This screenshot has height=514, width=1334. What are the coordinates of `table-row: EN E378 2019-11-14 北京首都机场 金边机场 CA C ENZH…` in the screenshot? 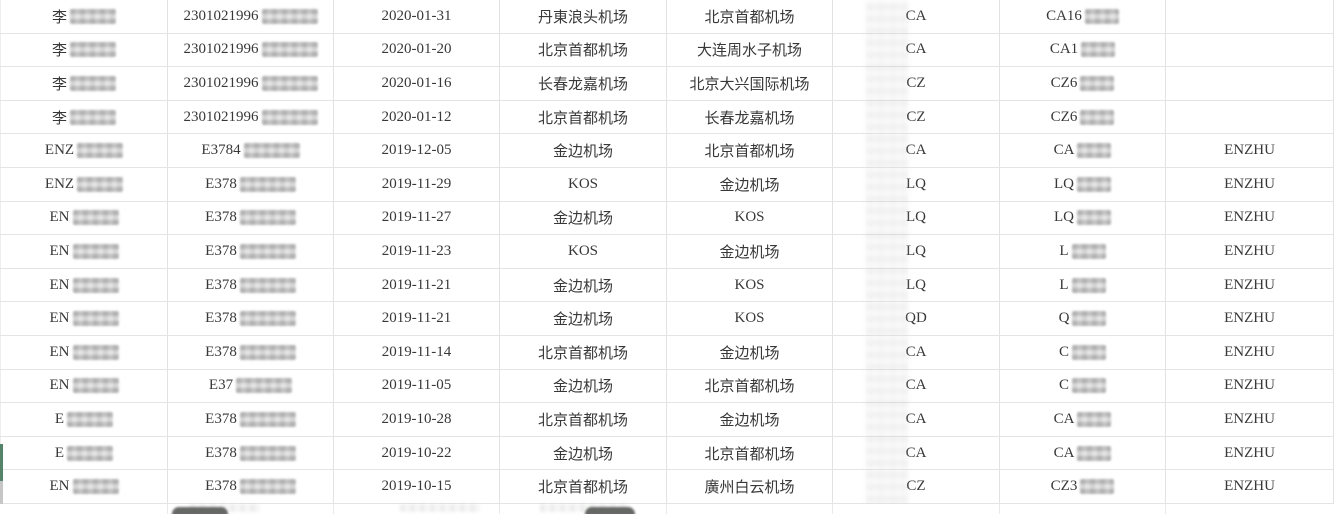 It's located at (667, 352).